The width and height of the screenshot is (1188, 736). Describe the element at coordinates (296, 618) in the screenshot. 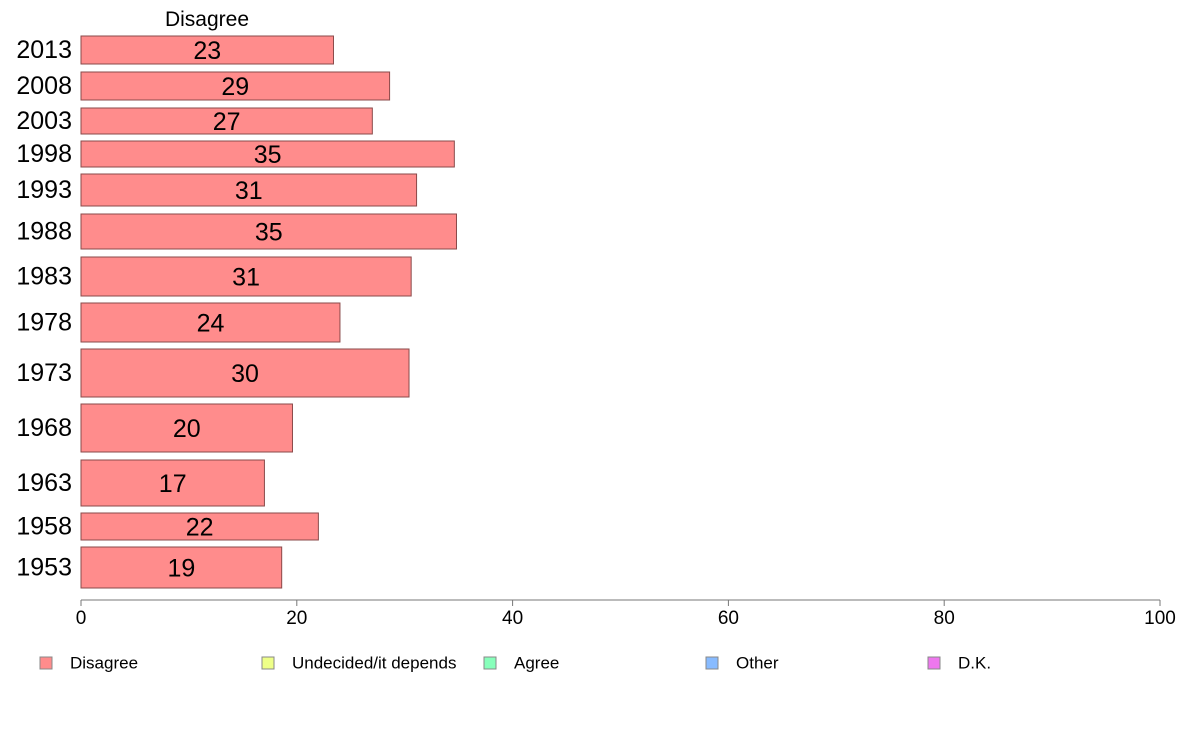

I see `x-tick-label: 20` at that location.